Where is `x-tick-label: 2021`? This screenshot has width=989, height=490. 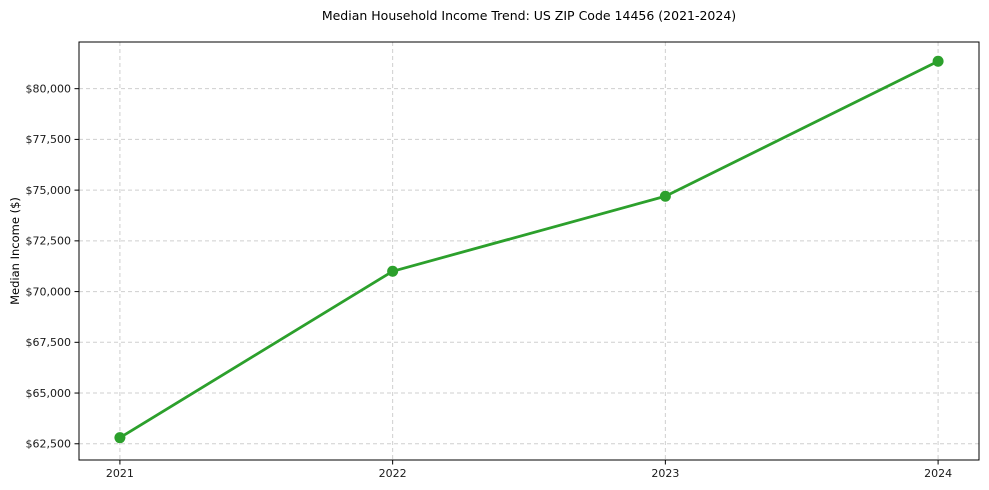
x-tick-label: 2021 is located at coordinates (120, 473).